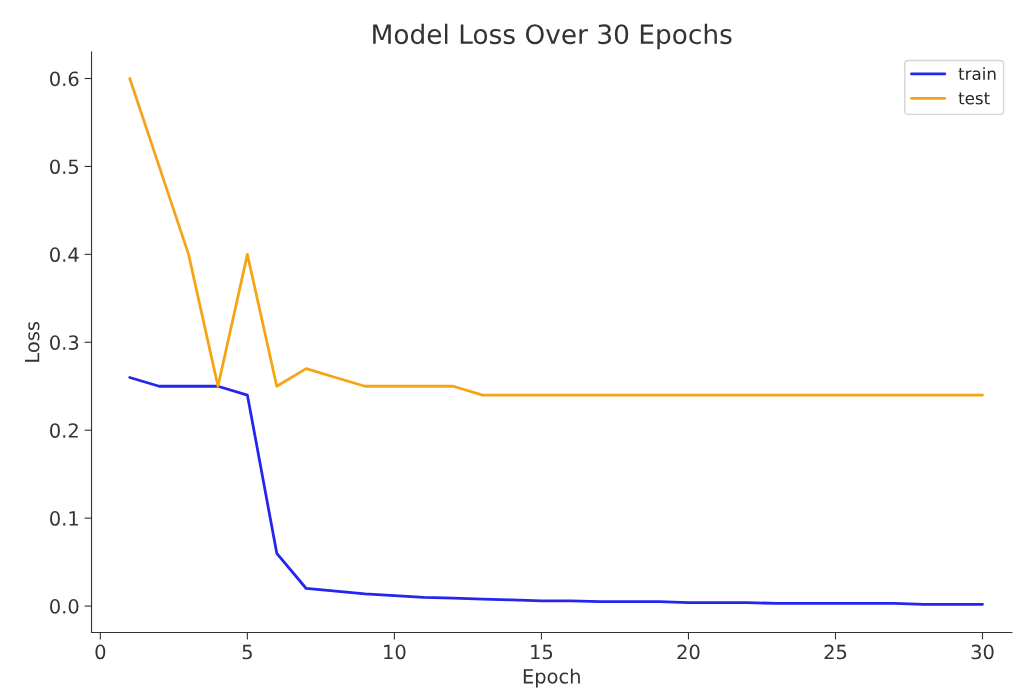 The width and height of the screenshot is (1017, 695). I want to click on legend-label: train, so click(977, 74).